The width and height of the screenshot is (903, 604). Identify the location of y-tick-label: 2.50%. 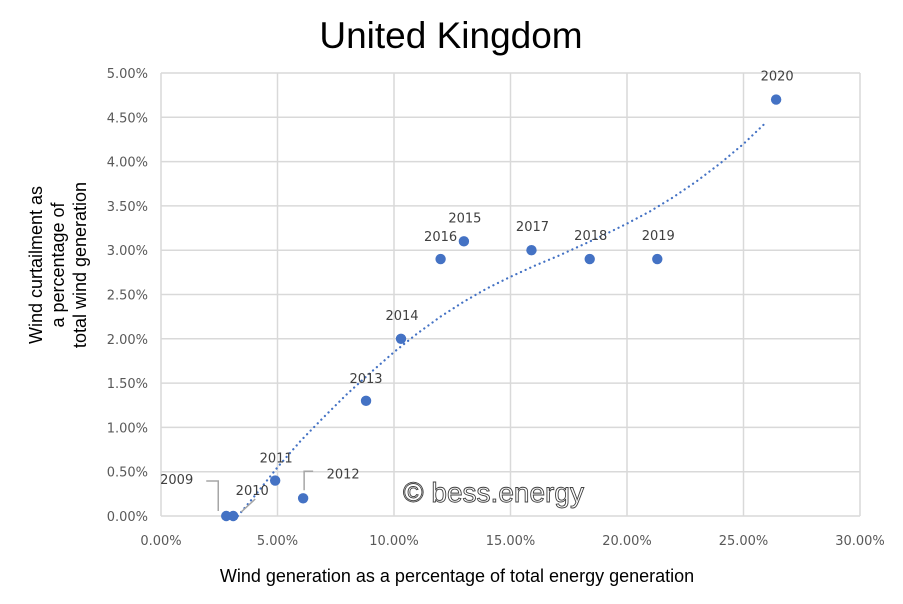
(127, 296).